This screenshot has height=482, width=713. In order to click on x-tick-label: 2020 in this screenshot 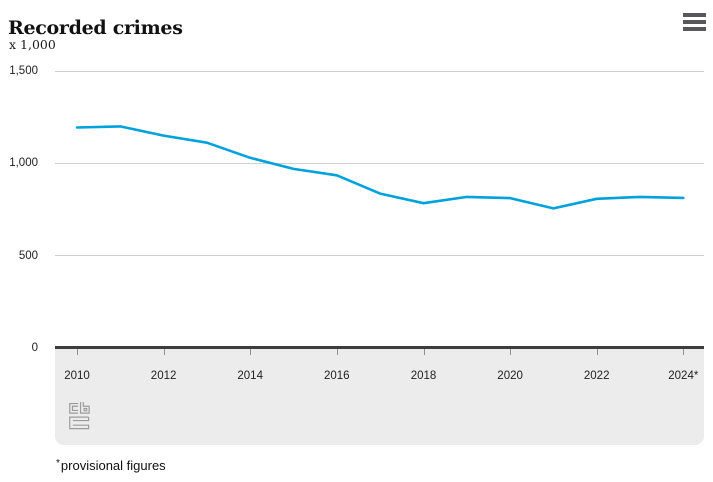, I will do `click(510, 376)`.